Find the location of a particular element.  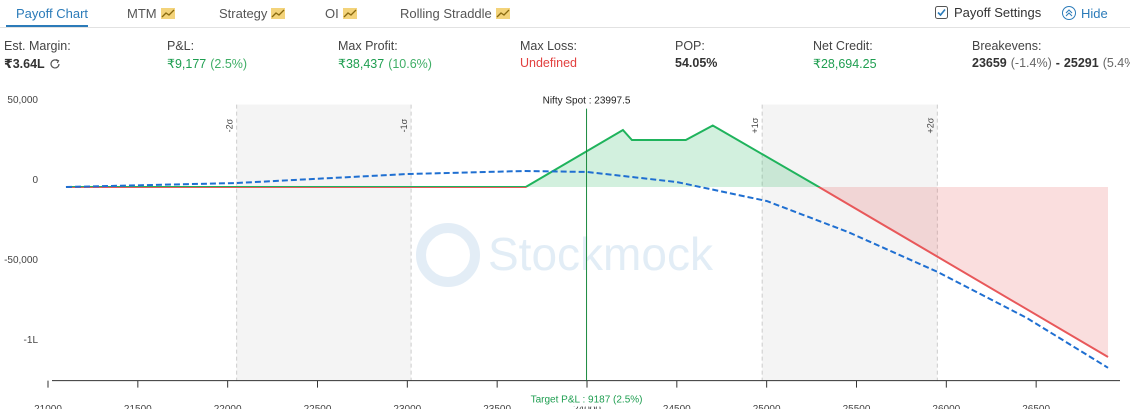

sigma-label: +2σ is located at coordinates (930, 125).